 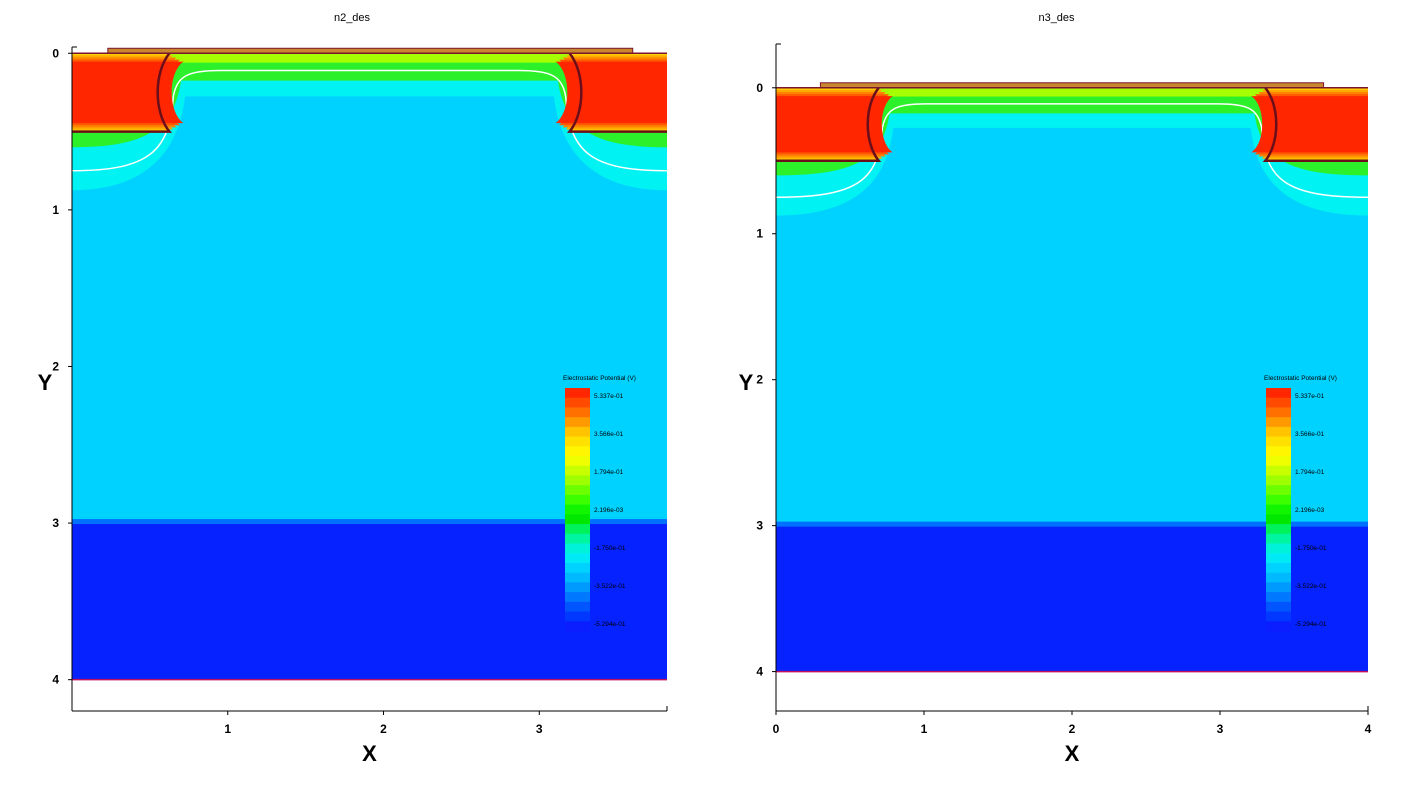 What do you see at coordinates (1368, 729) in the screenshot?
I see `x-tick-label: 4` at bounding box center [1368, 729].